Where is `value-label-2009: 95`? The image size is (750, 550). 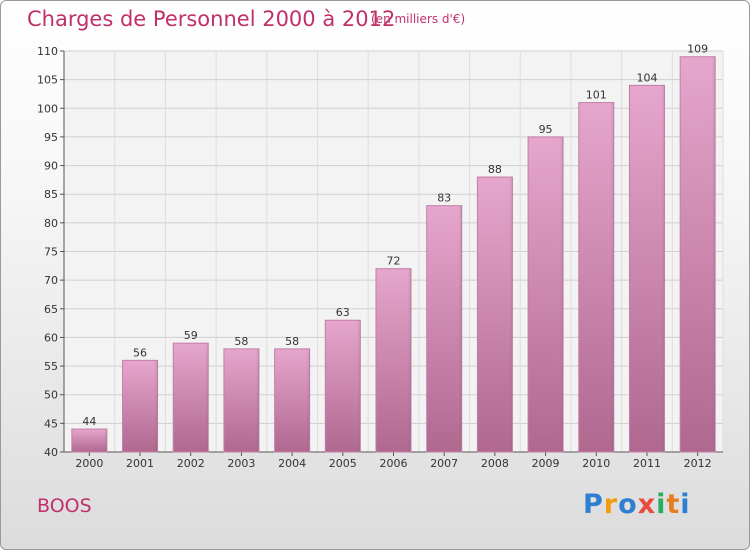
value-label-2009: 95 is located at coordinates (546, 129).